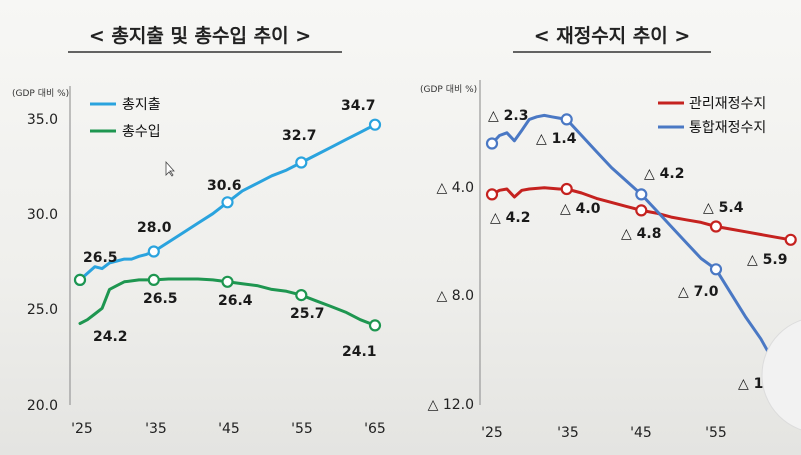 Image resolution: width=801 pixels, height=455 pixels. I want to click on data-label: △ 1.4, so click(556, 139).